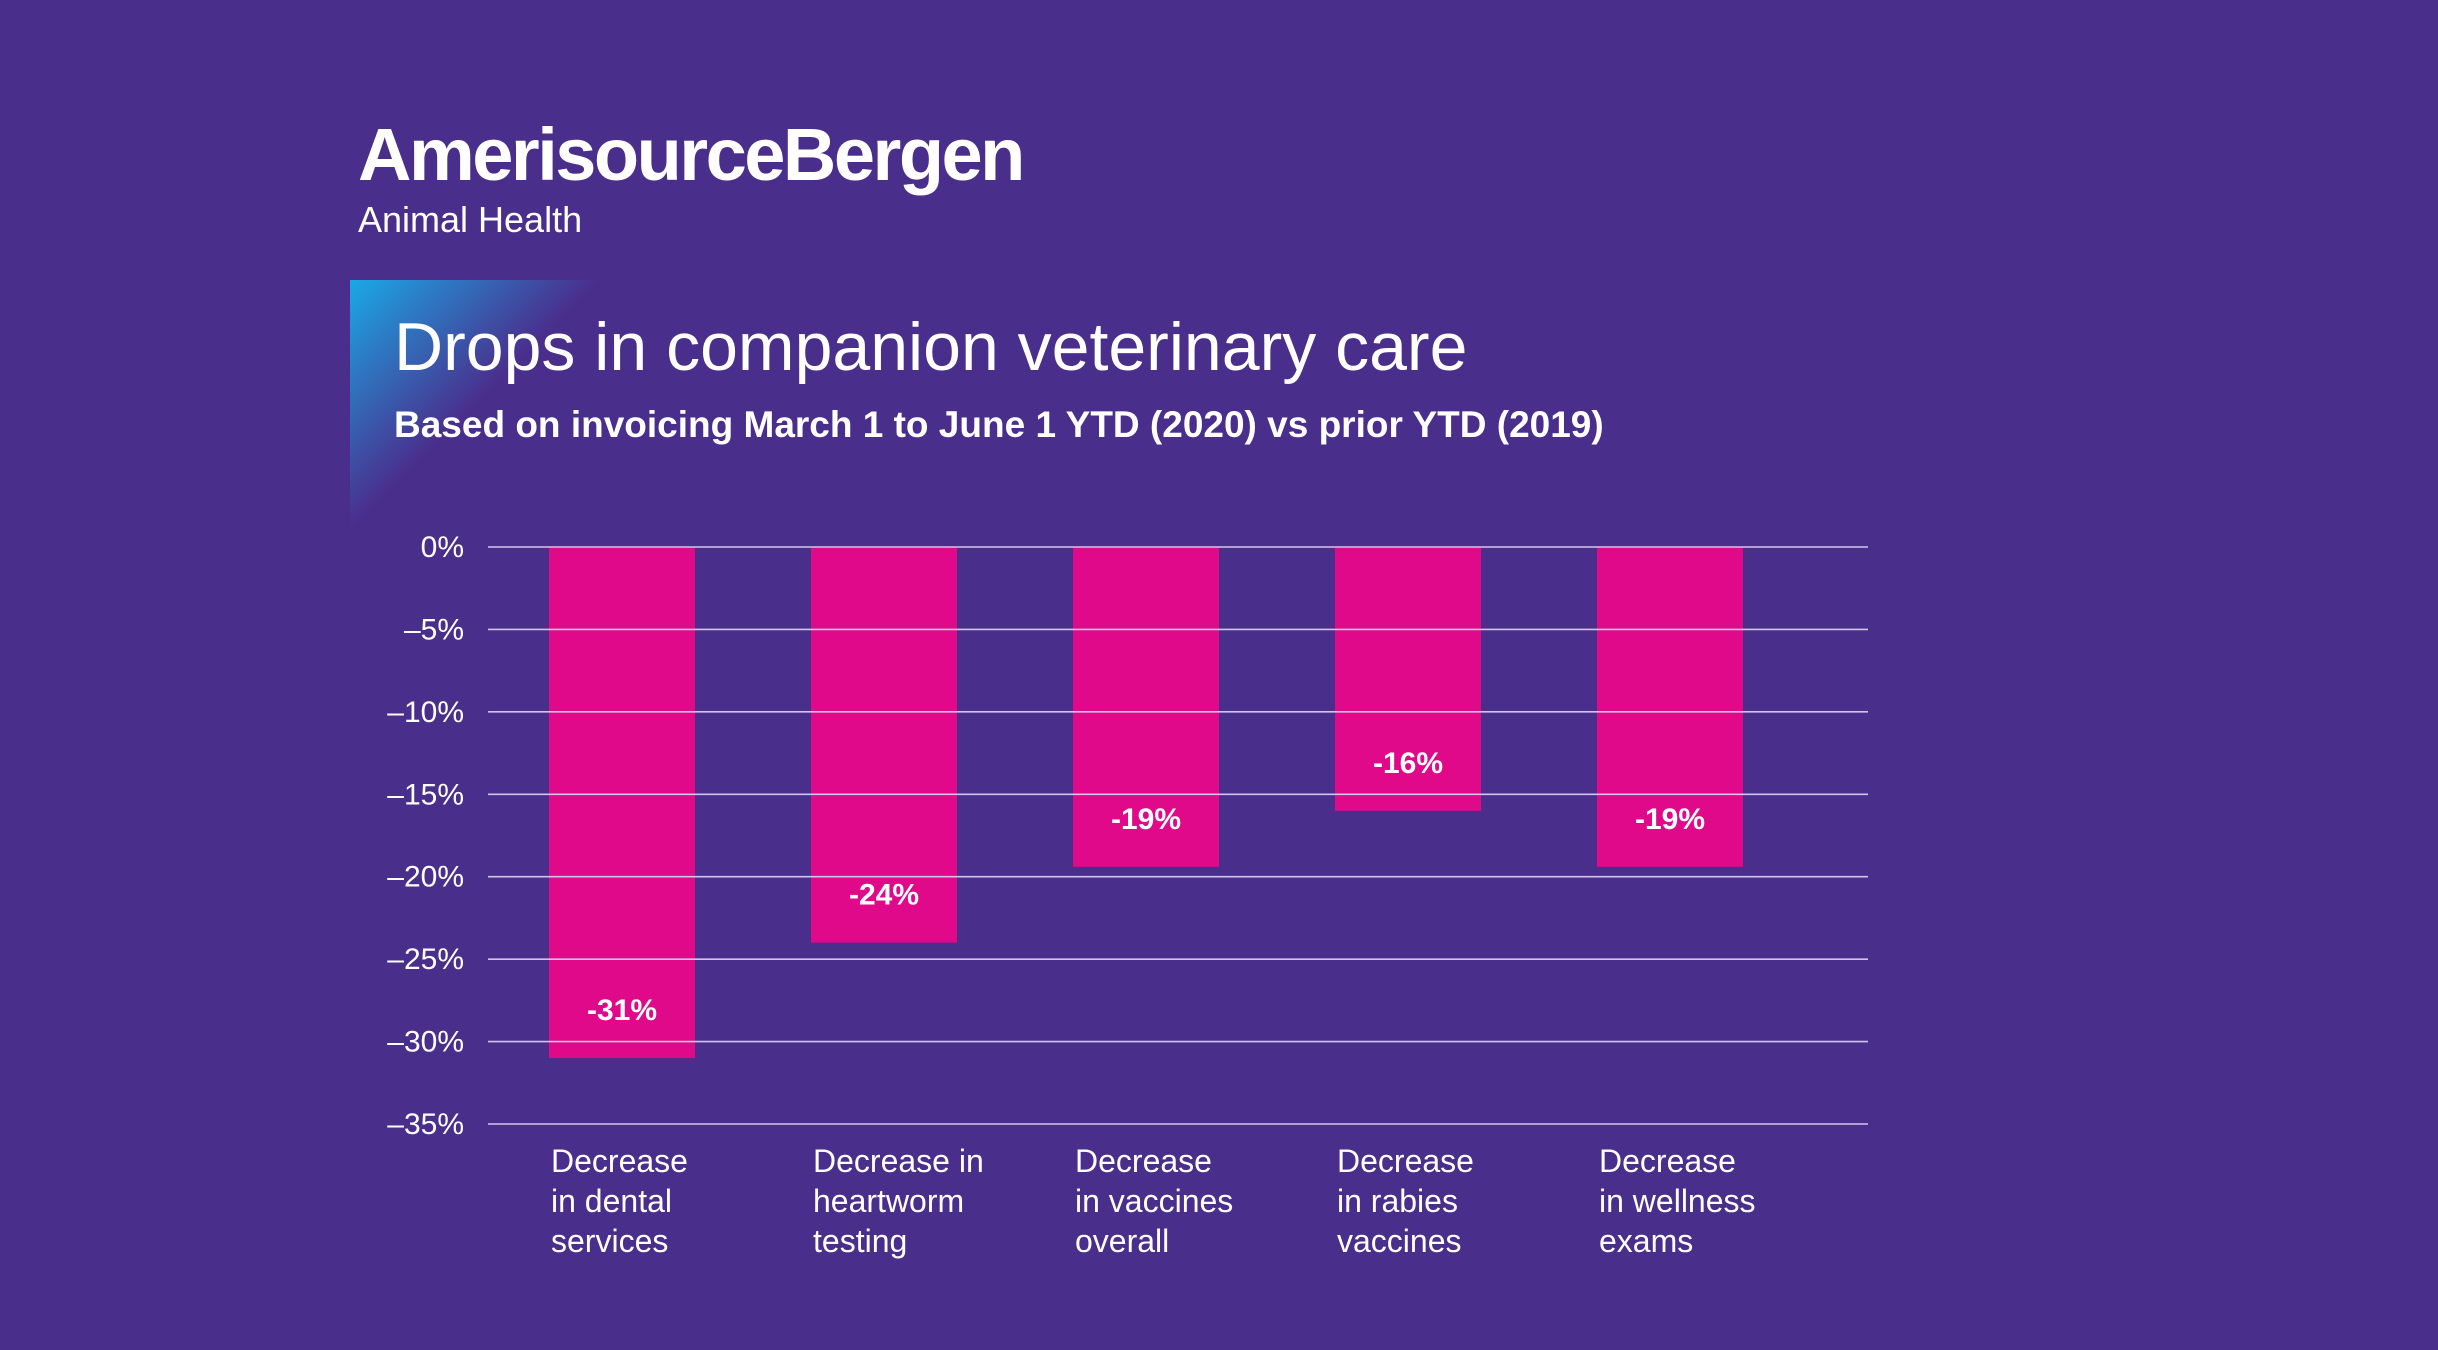 The width and height of the screenshot is (2438, 1350). Describe the element at coordinates (884, 895) in the screenshot. I see `data-label: -24%` at that location.